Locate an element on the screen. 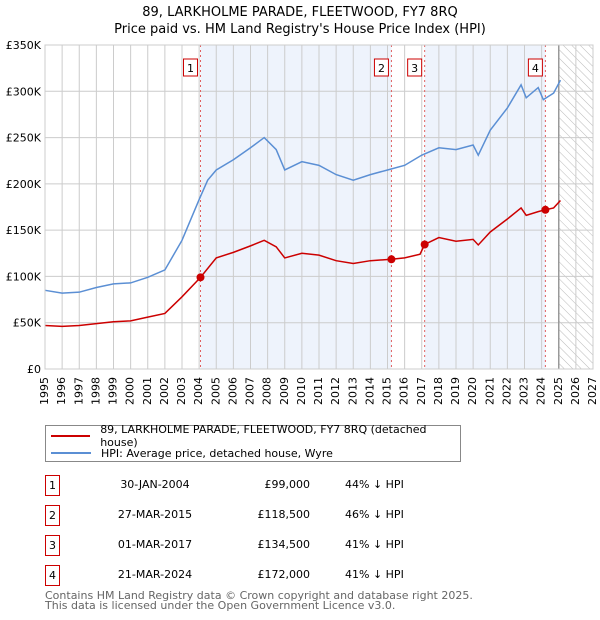 The height and width of the screenshot is (620, 600). x-tick-label: 2003 is located at coordinates (181, 391).